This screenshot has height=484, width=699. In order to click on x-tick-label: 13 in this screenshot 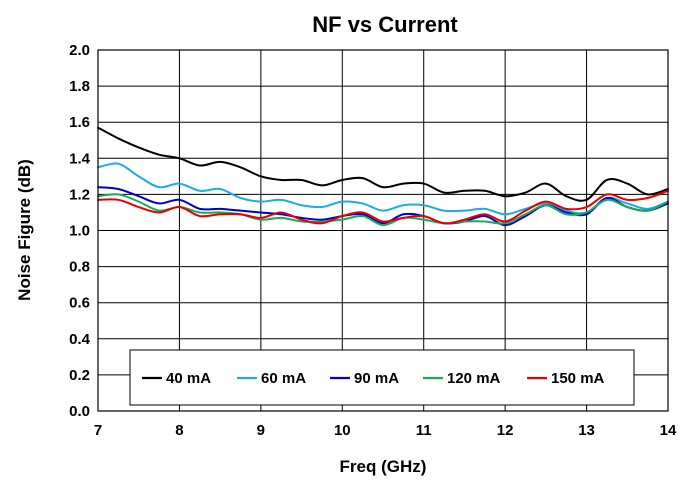, I will do `click(586, 430)`.